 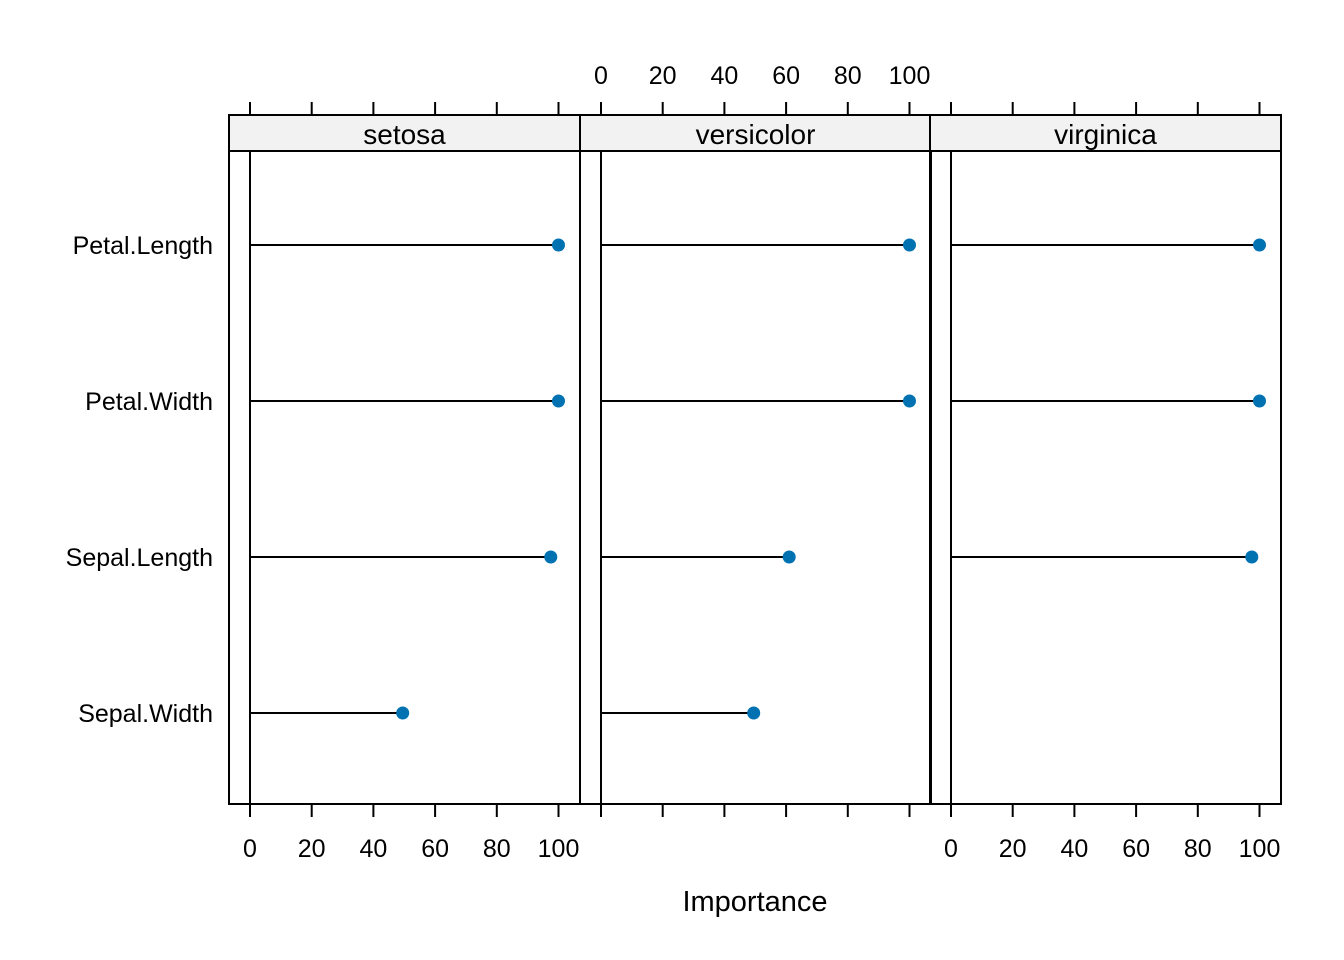 I want to click on panel-strip-label: virginica, so click(x=1105, y=134).